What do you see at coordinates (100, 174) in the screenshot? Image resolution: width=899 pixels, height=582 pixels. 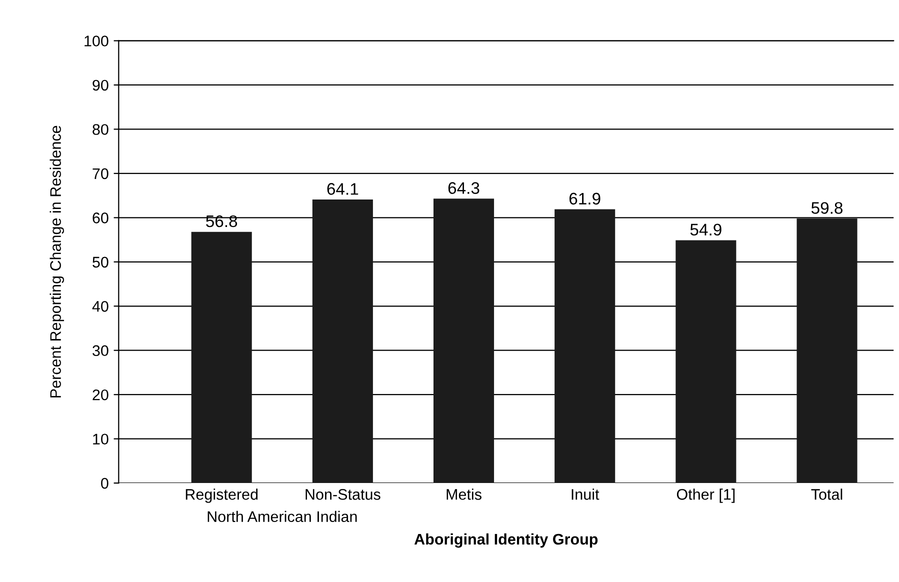 I see `y-tick-label: 70` at bounding box center [100, 174].